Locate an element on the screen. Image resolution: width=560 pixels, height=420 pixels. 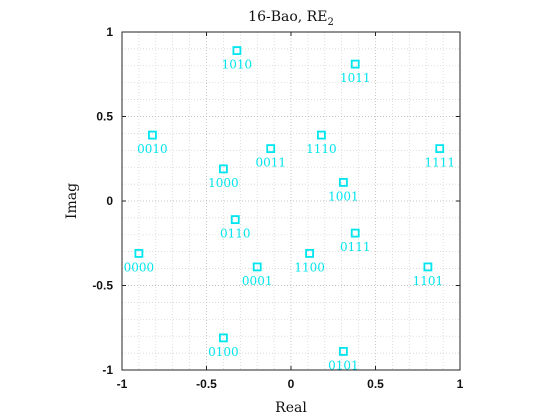
y-tick-label: 1 is located at coordinates (109, 32).